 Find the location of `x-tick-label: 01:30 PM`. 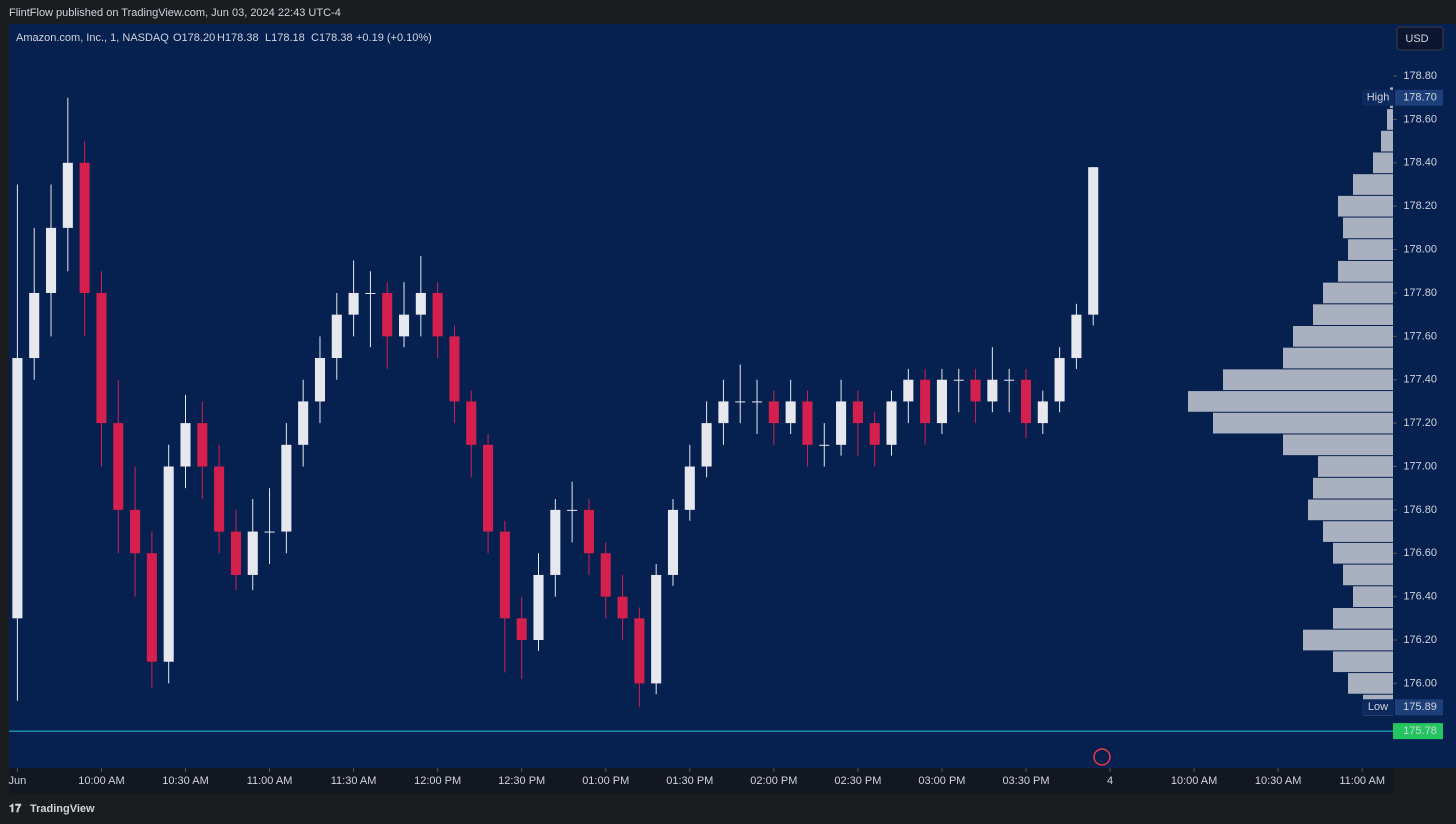

x-tick-label: 01:30 PM is located at coordinates (689, 781).